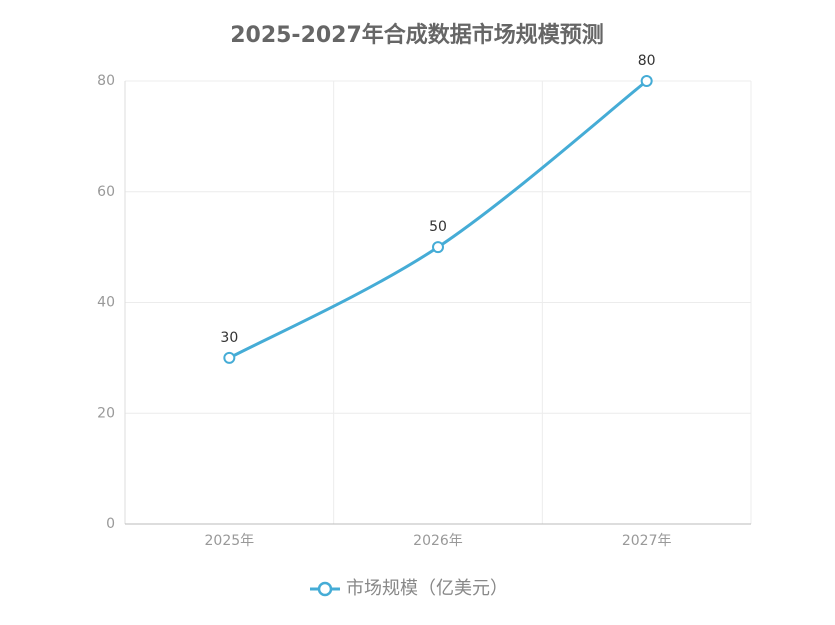  What do you see at coordinates (106, 81) in the screenshot?
I see `y-tick-label: 80` at bounding box center [106, 81].